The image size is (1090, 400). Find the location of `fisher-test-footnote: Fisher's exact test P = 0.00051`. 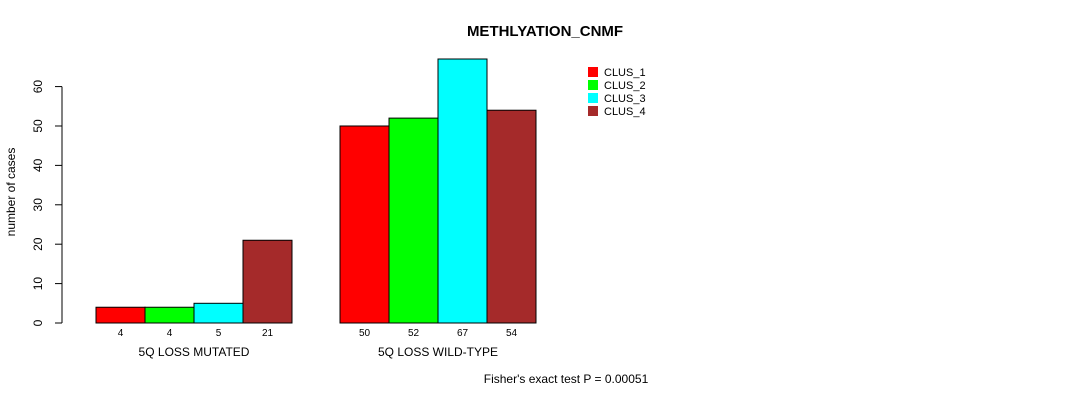

fisher-test-footnote: Fisher's exact test P = 0.00051 is located at coordinates (566, 379).